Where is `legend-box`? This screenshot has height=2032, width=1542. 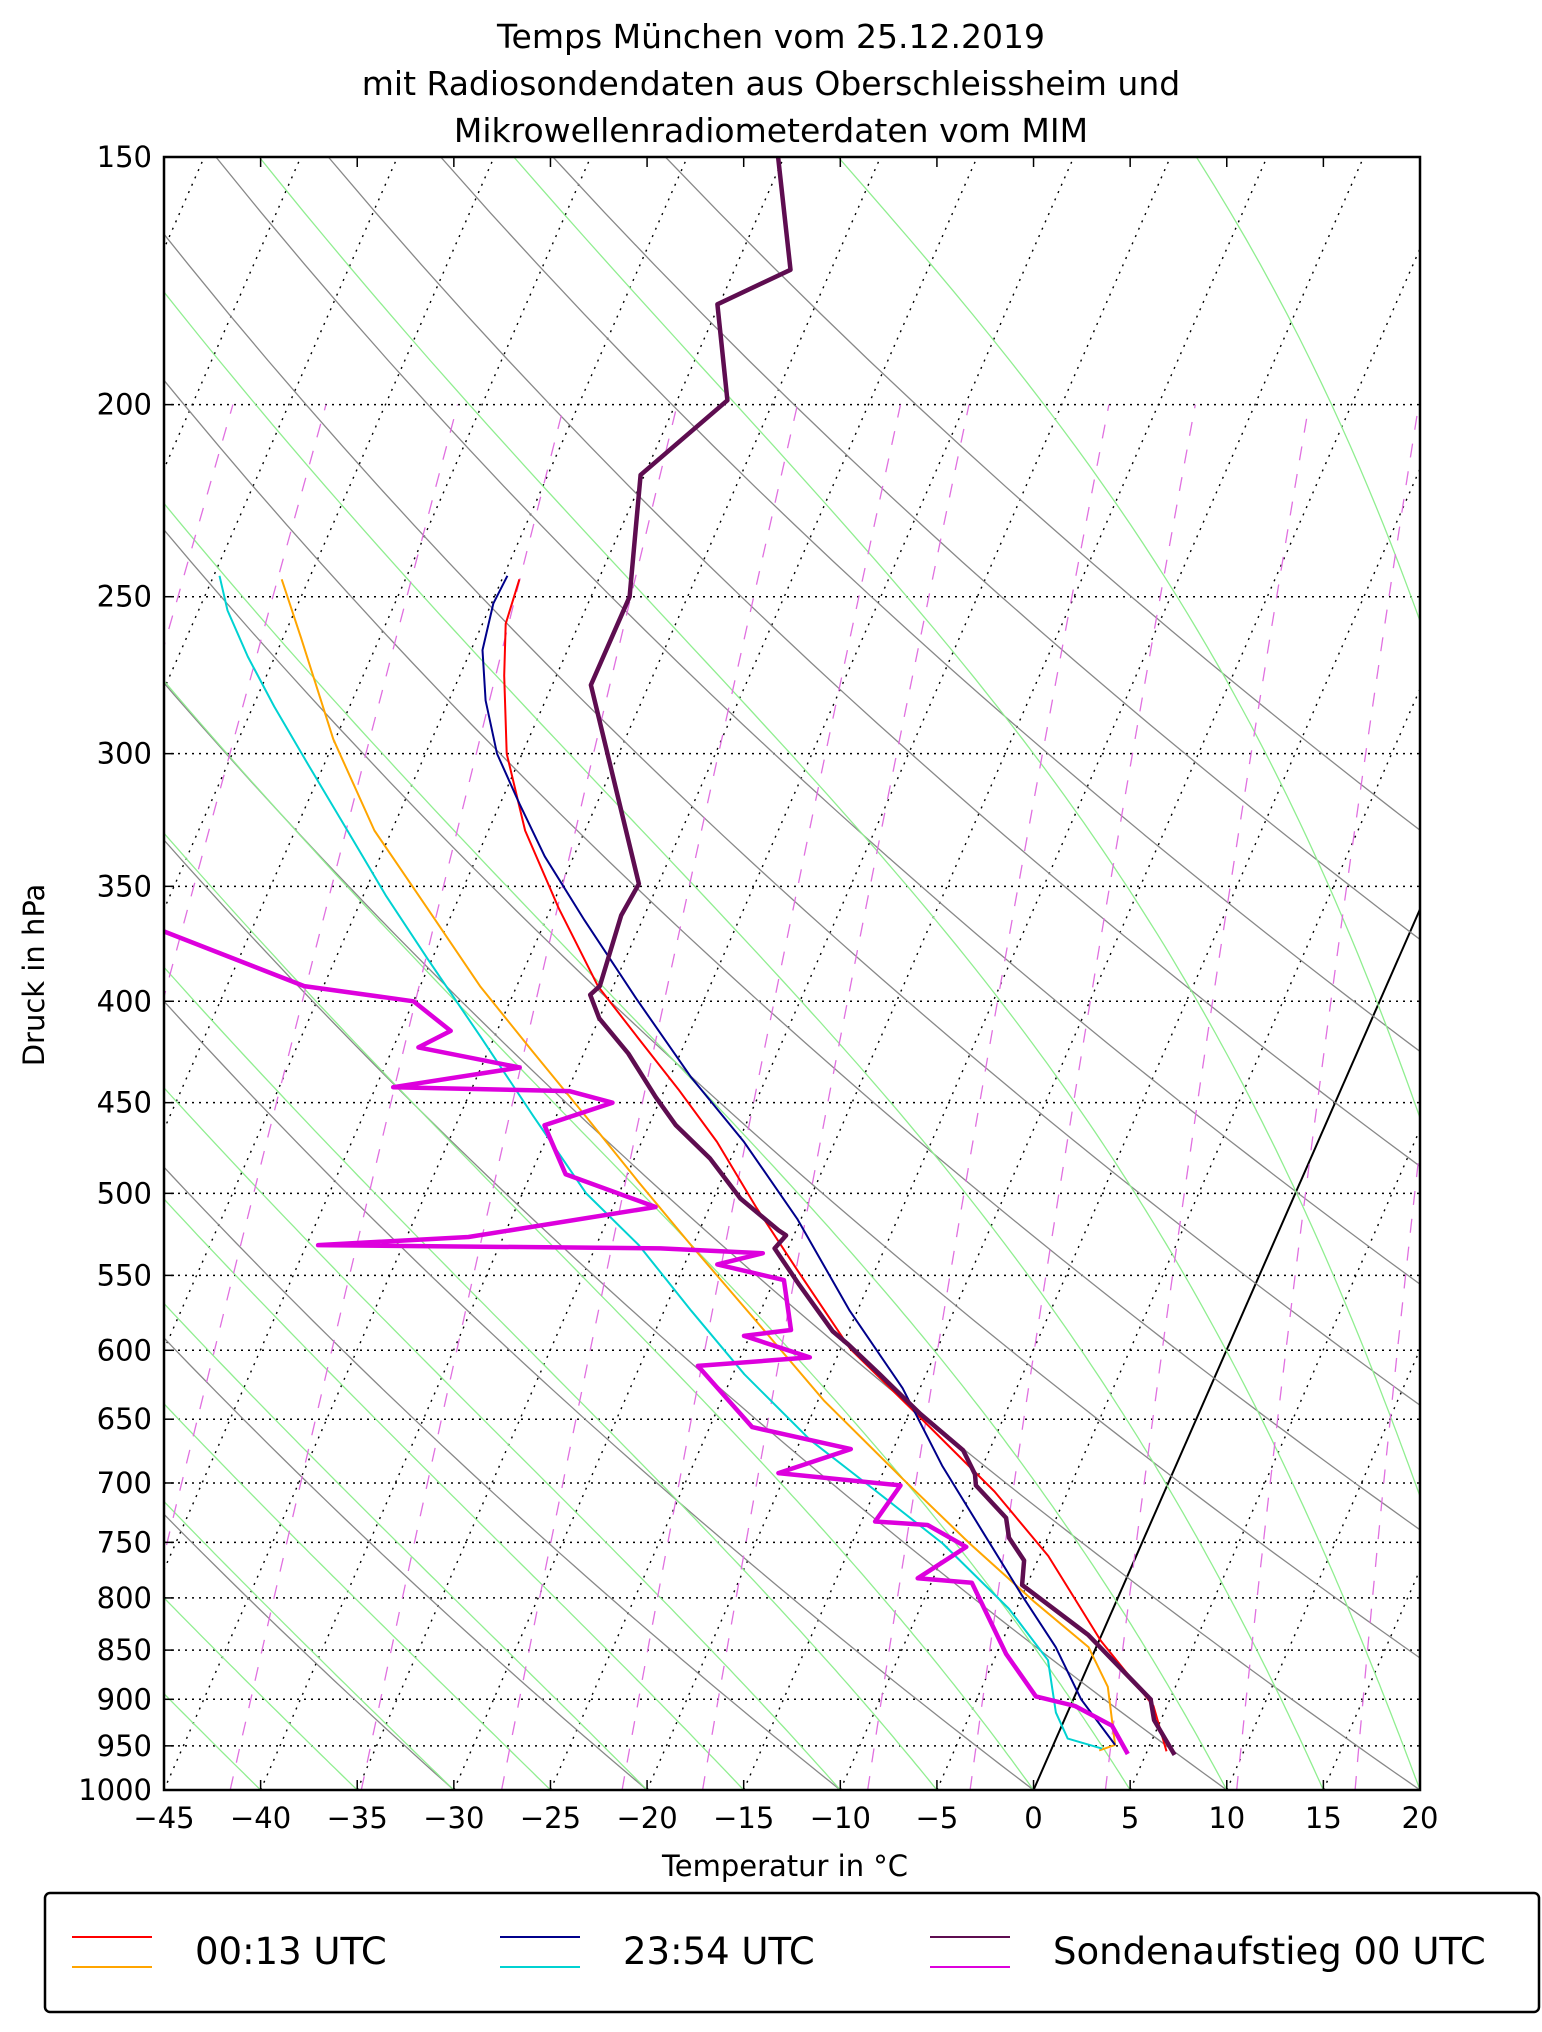 legend-box is located at coordinates (792, 1952).